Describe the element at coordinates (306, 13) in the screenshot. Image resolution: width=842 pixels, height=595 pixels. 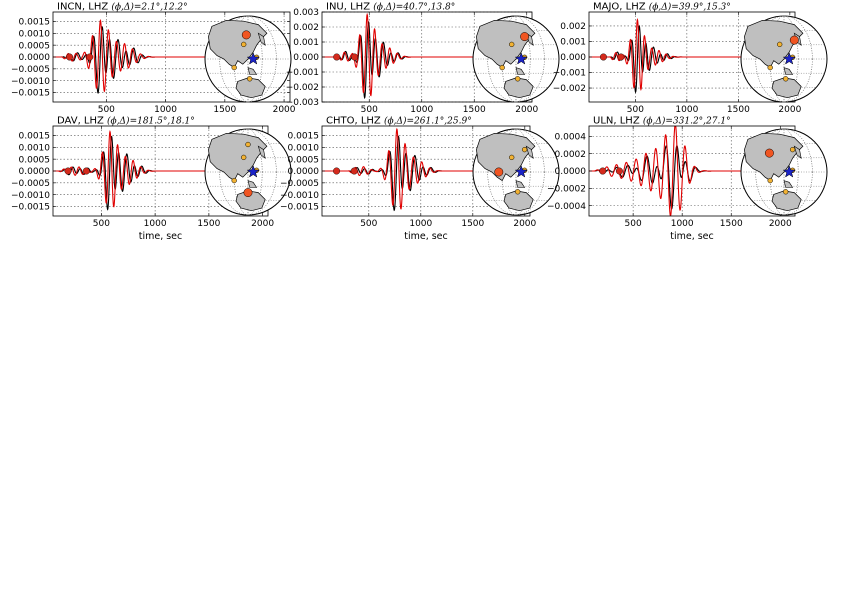
I see `y-tick-label: 0.003` at that location.